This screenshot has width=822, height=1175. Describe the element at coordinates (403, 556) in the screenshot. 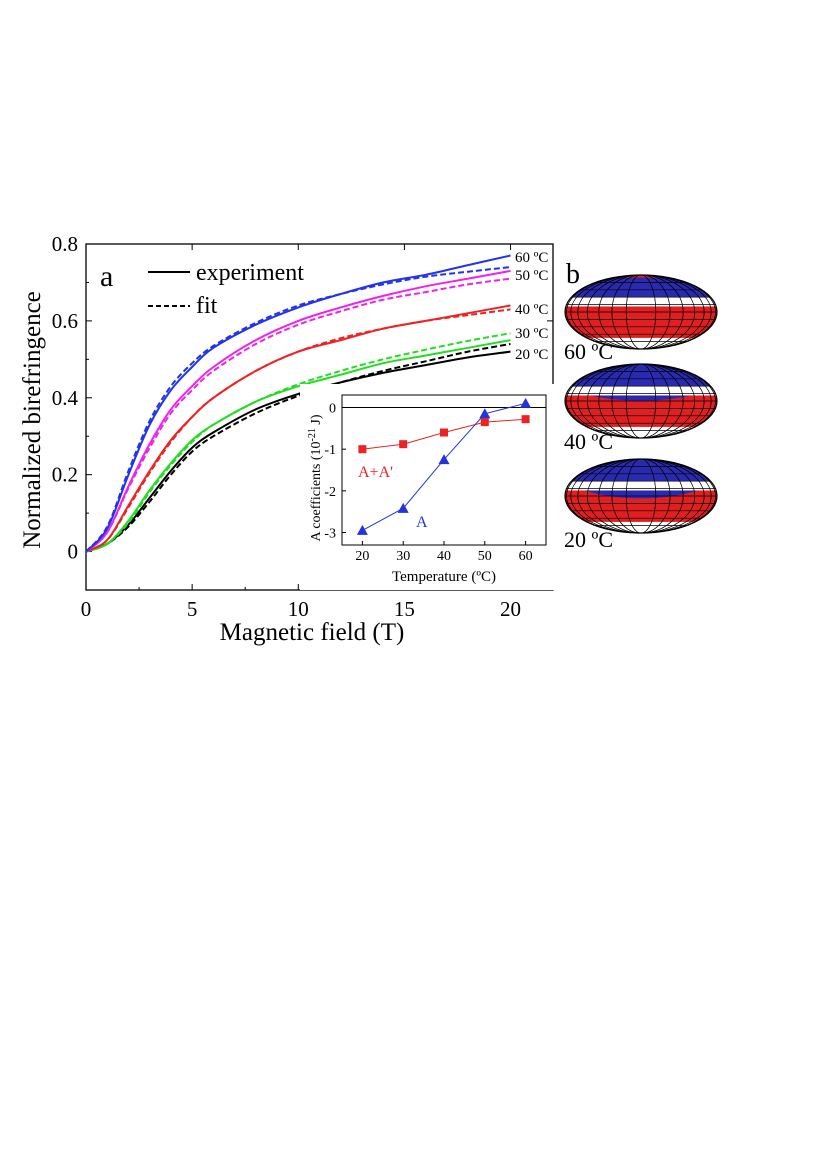

I see `inset-x-tick-label-1: 30` at that location.